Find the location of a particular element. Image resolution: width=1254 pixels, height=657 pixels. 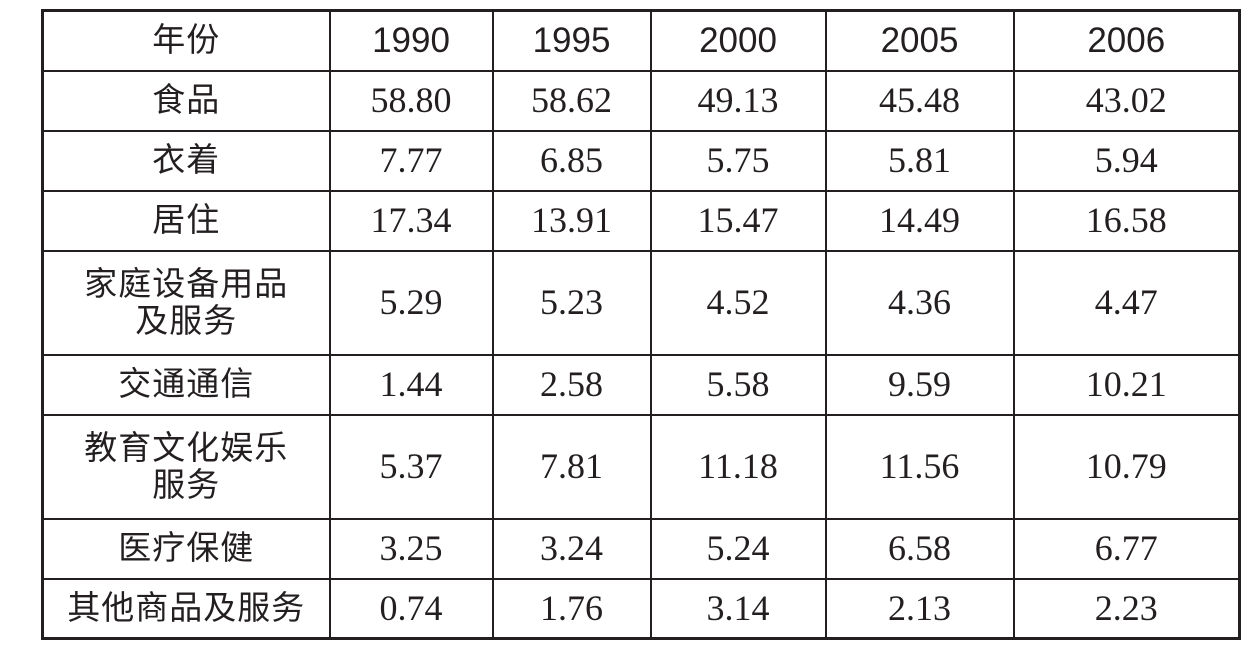

value-cell: 5.37 is located at coordinates (411, 466).